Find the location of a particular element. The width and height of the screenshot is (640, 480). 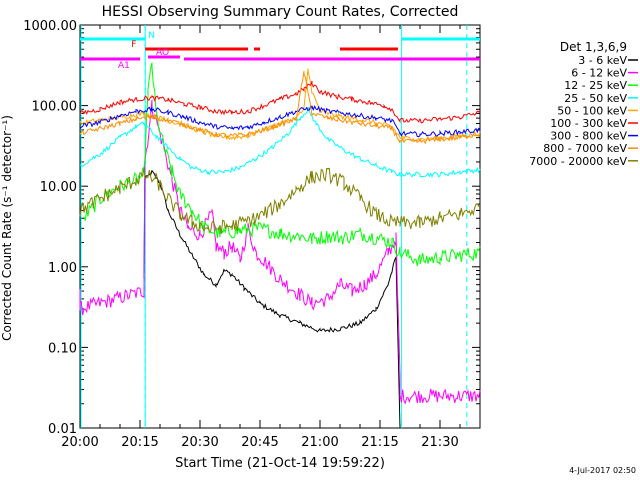

x-tick-label: 20:30 is located at coordinates (199, 442).